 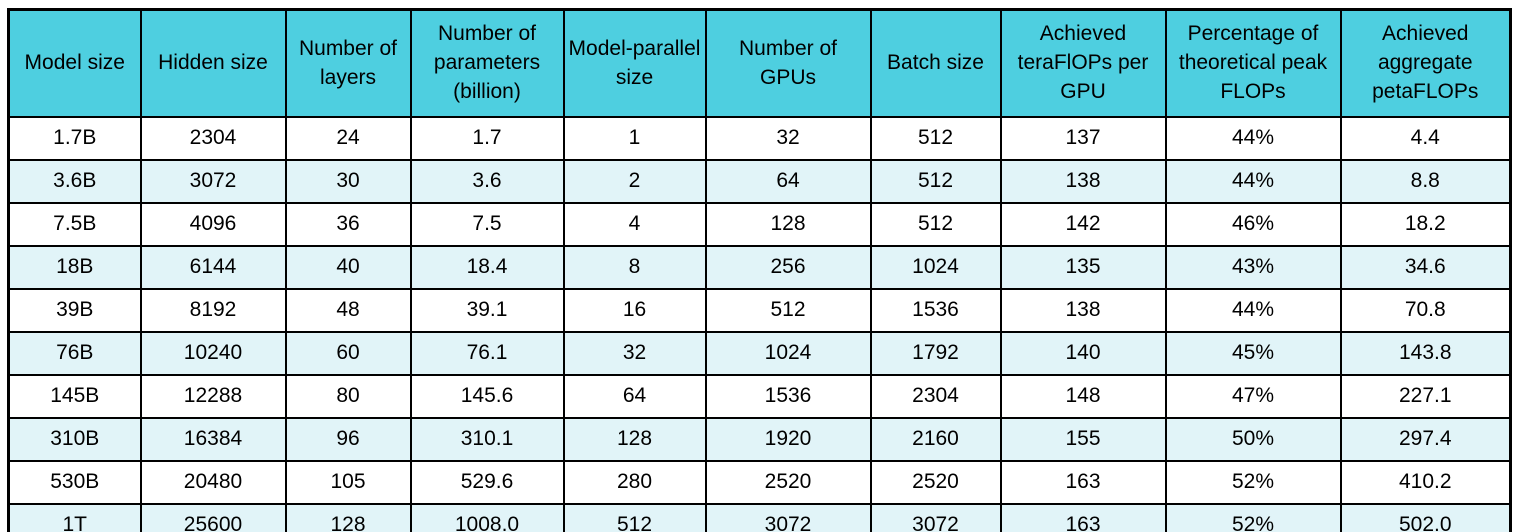 What do you see at coordinates (348, 353) in the screenshot?
I see `cell-76b-number-of-layers: 60` at bounding box center [348, 353].